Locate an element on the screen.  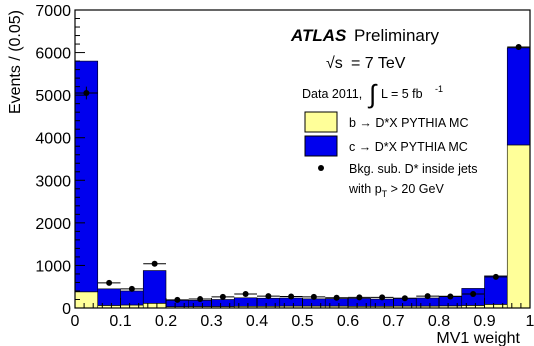
y-tick-label-3: 3000 is located at coordinates (53, 181).